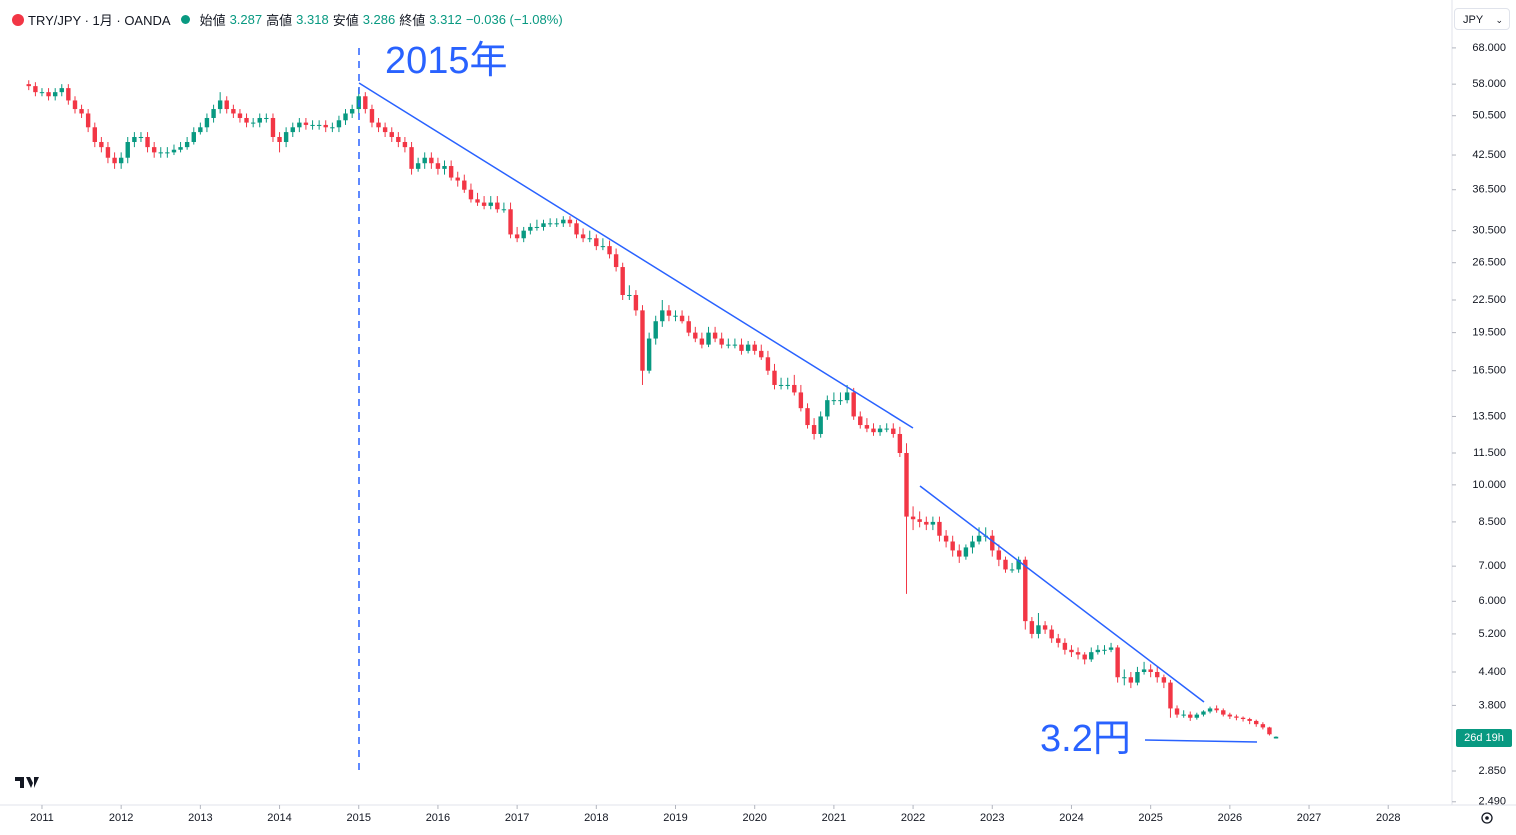 The height and width of the screenshot is (835, 1516). Describe the element at coordinates (27, 782) in the screenshot. I see `logo` at that location.